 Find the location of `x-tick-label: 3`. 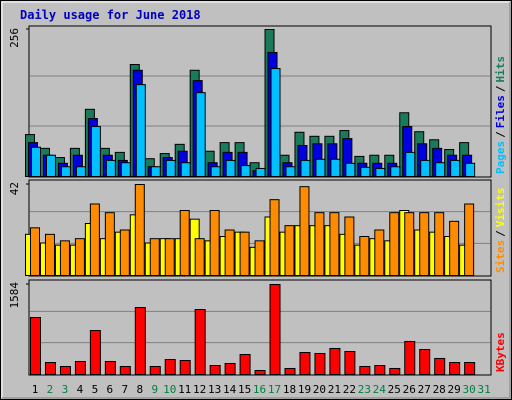

x-tick-label: 3 is located at coordinates (65, 389).